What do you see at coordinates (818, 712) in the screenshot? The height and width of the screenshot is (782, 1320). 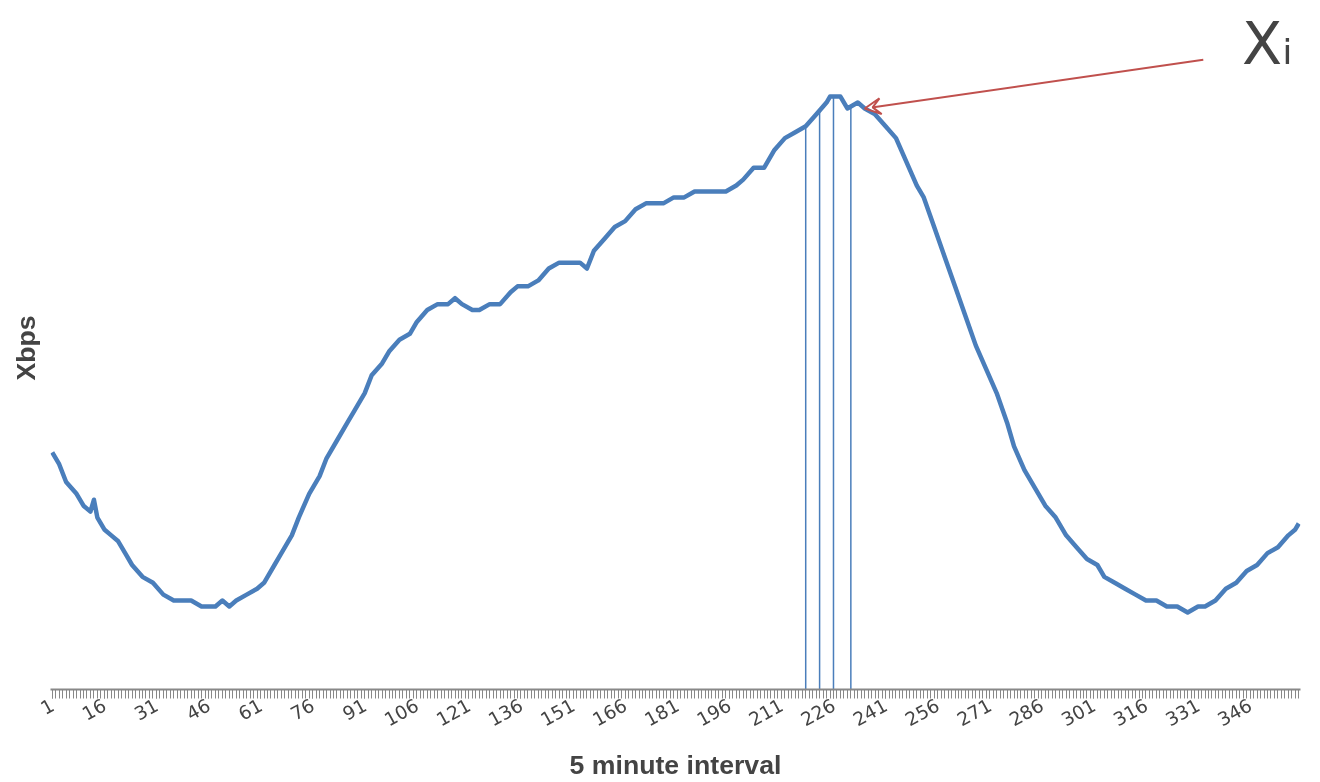 I see `x-tick-label: 226` at bounding box center [818, 712].